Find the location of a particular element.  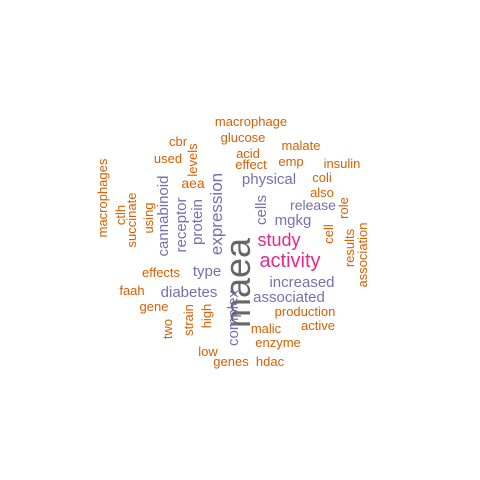

word-cell: cell is located at coordinates (328, 234).